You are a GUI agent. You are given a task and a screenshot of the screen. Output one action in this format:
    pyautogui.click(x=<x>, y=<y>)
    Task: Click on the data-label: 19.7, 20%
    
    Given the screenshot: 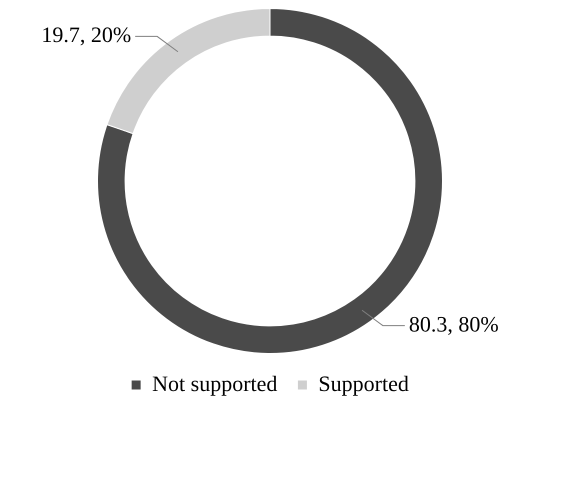 What is the action you would take?
    pyautogui.click(x=86, y=35)
    